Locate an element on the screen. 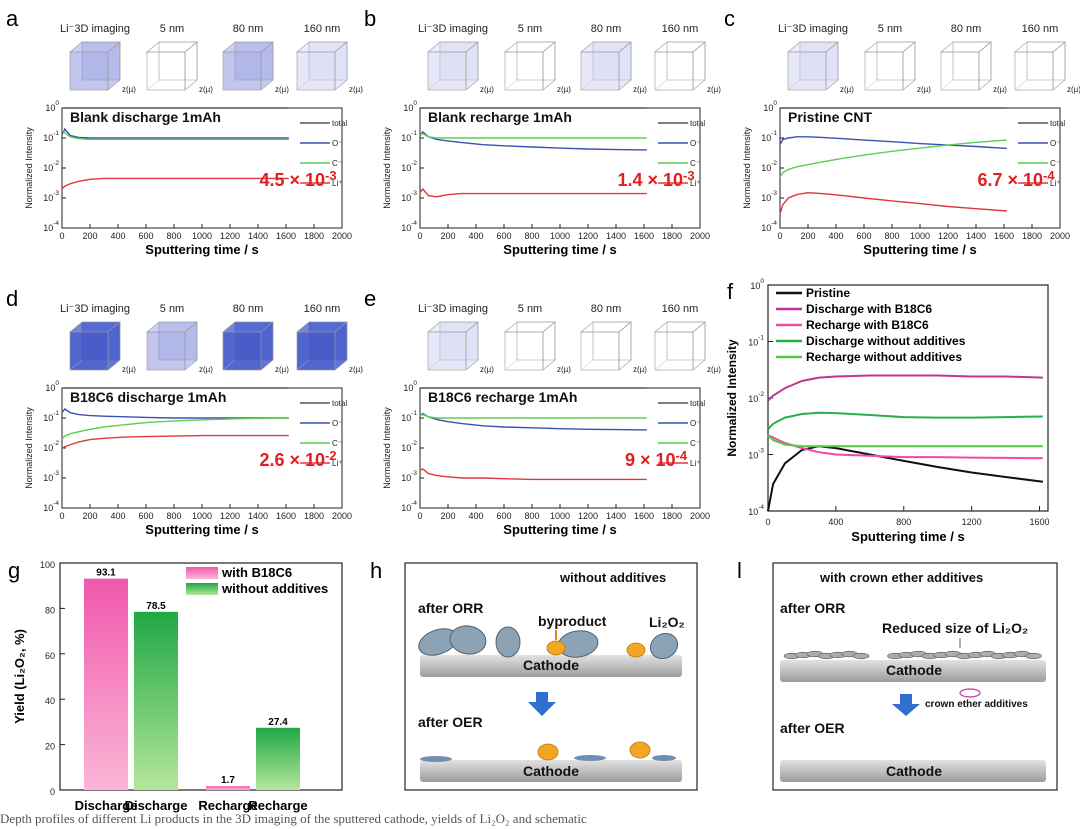  f-legend-label-0: Pristine is located at coordinates (828, 293).